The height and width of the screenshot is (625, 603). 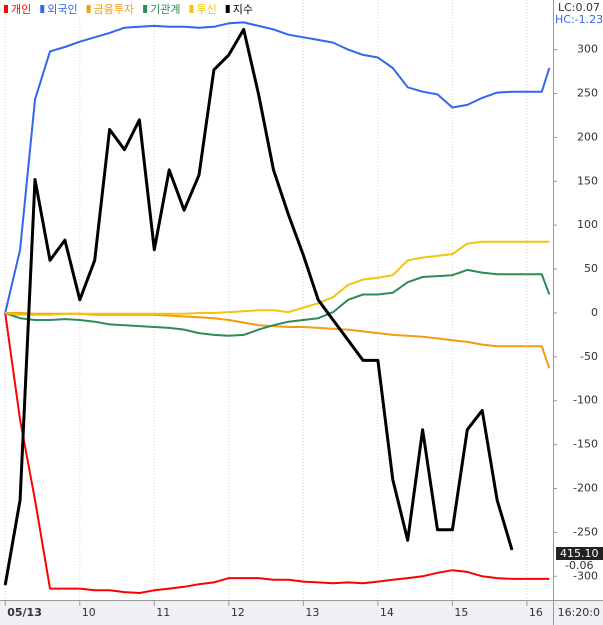 What do you see at coordinates (591, 268) in the screenshot?
I see `y-tick-label: 50` at bounding box center [591, 268].